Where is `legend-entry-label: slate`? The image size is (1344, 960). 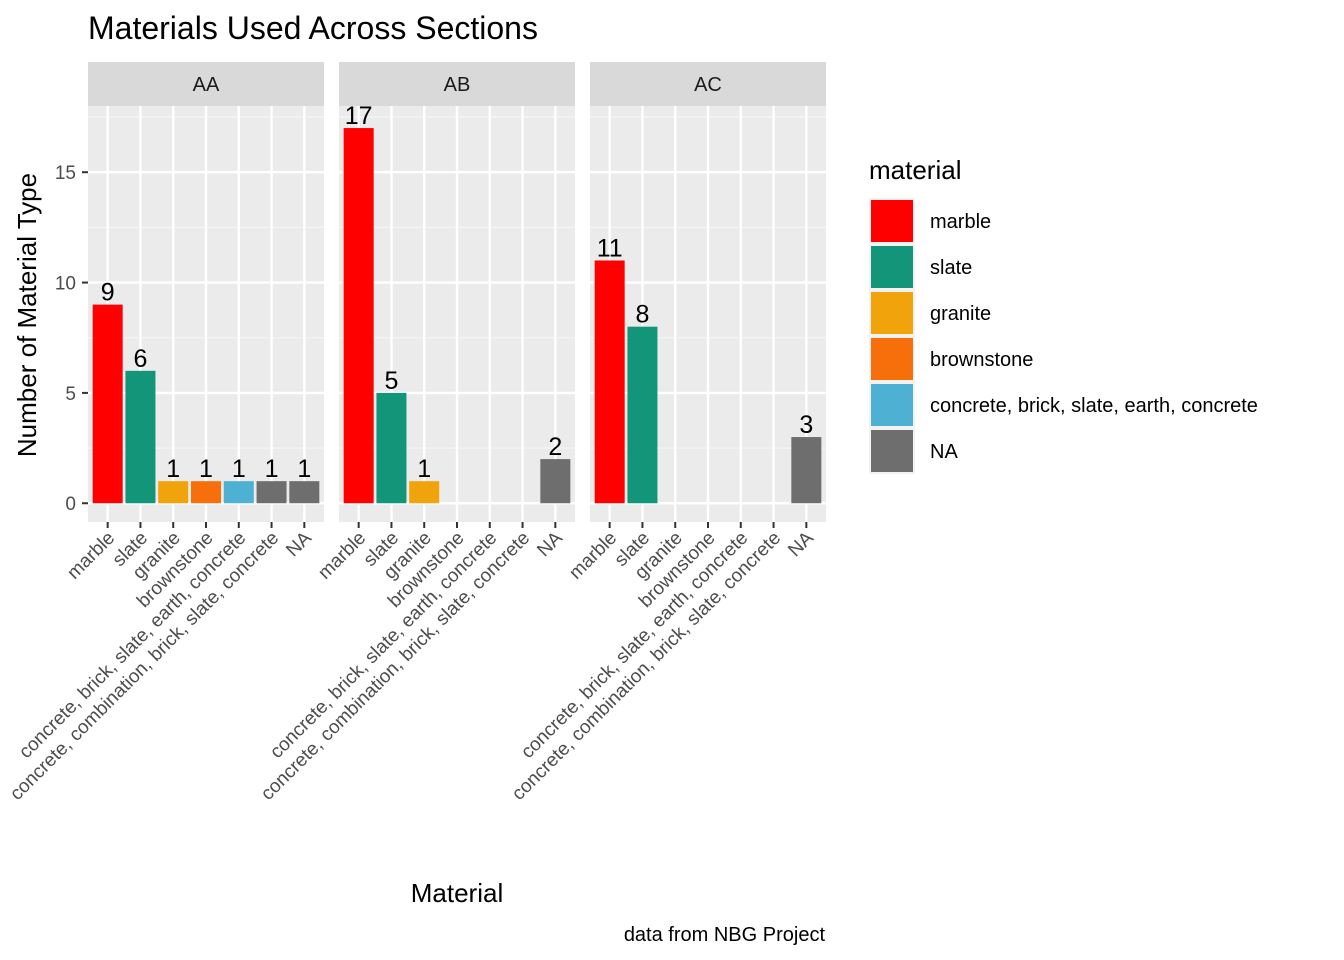
legend-entry-label: slate is located at coordinates (951, 268).